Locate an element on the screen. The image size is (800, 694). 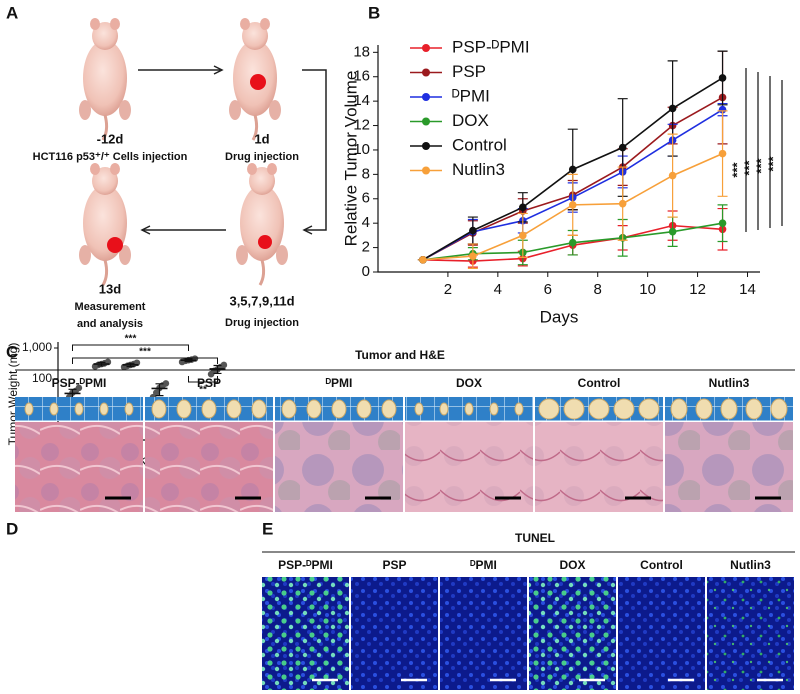
x-tick-label: 12 is located at coordinates (697, 289).